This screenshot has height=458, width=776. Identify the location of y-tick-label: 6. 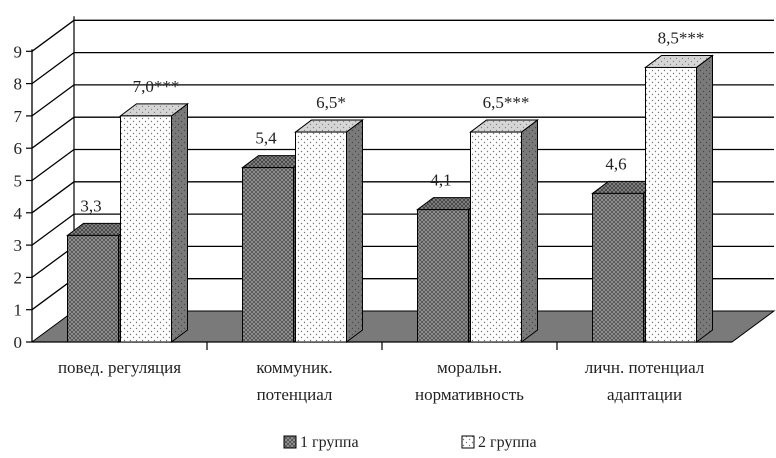
(18, 148).